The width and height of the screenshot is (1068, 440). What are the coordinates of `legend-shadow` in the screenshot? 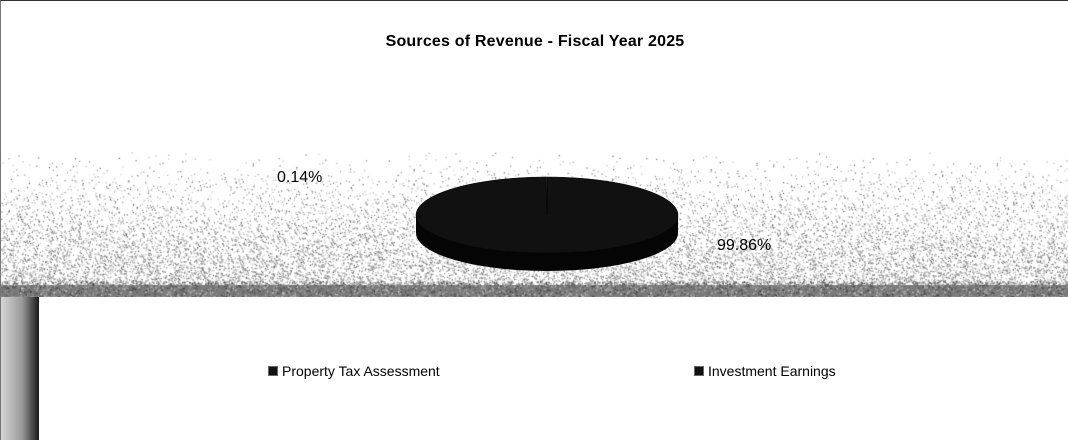 It's located at (20, 368).